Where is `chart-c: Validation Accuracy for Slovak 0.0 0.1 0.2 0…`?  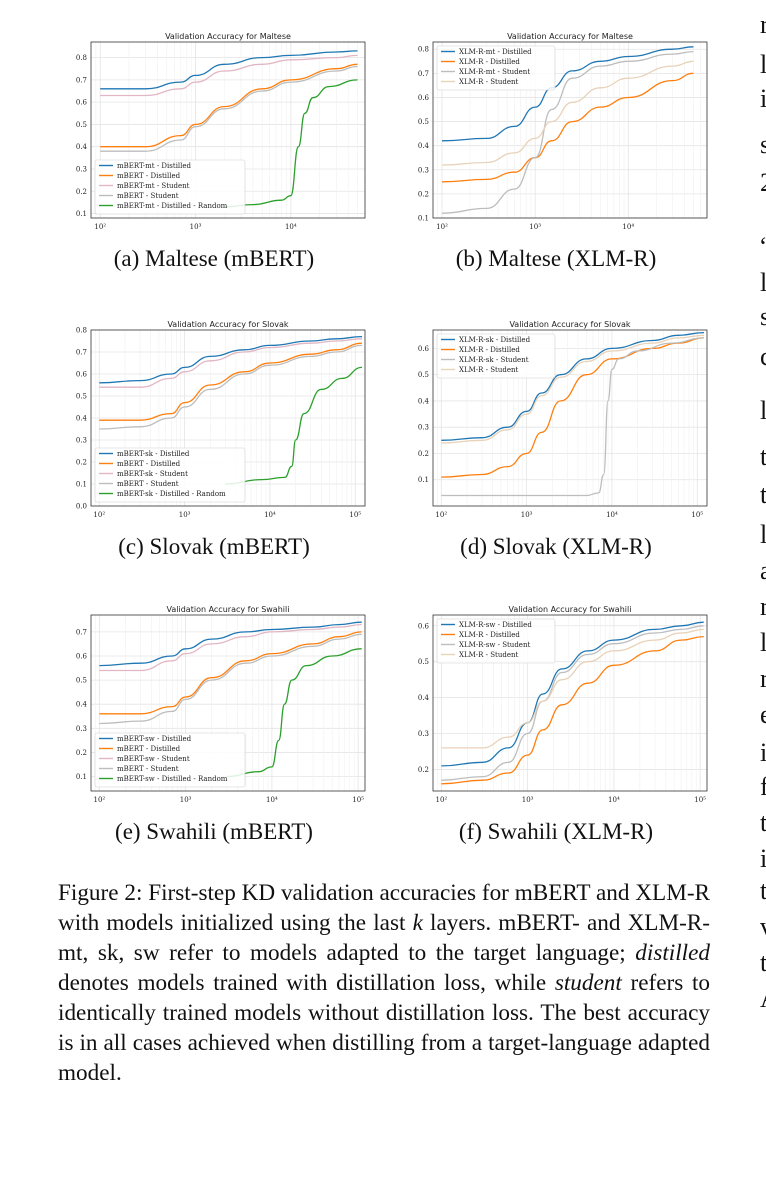 chart-c: Validation Accuracy for Slovak 0.0 0.1 0.2 0… is located at coordinates (221, 419).